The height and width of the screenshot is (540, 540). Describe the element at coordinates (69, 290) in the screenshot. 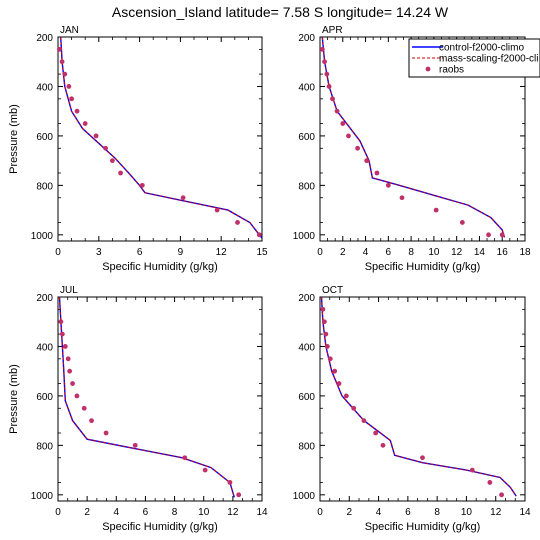

I see `panel-label: JUL` at that location.